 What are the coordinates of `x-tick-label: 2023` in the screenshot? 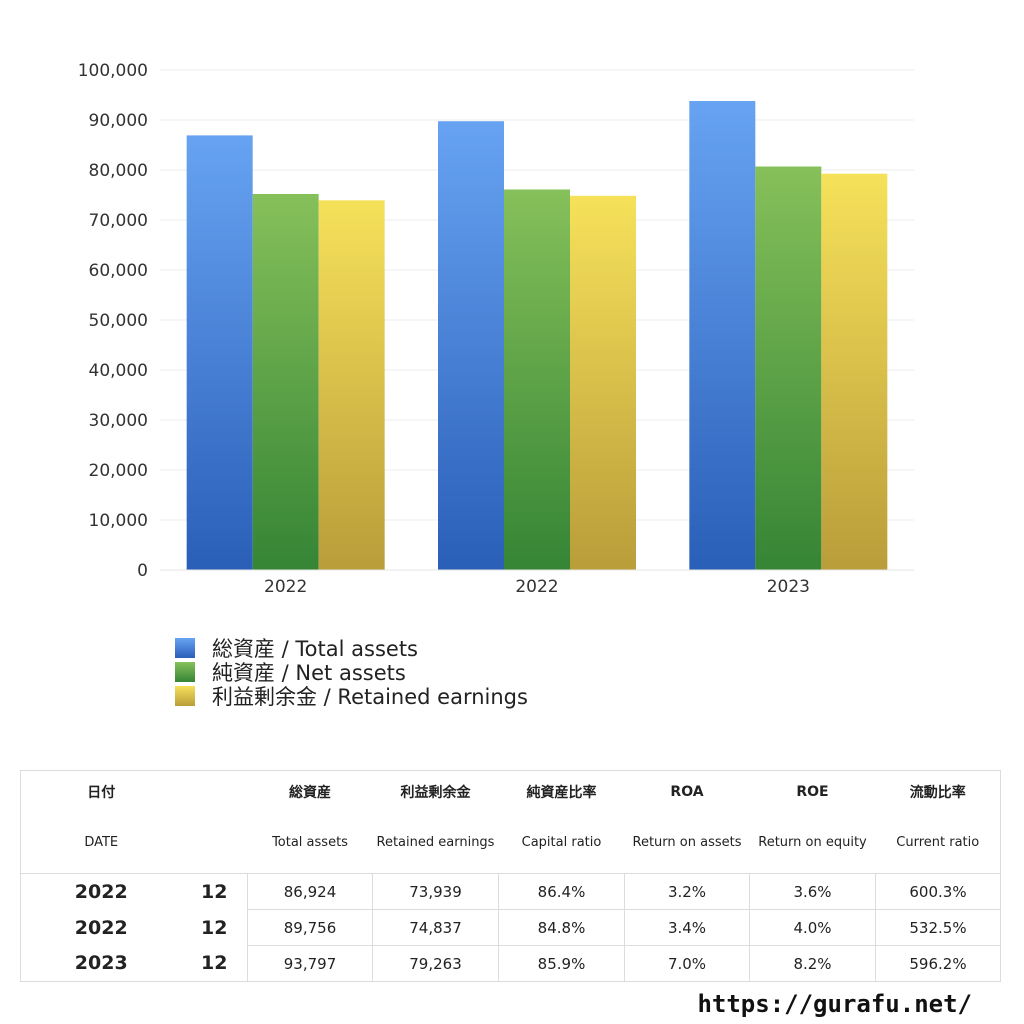 It's located at (788, 587).